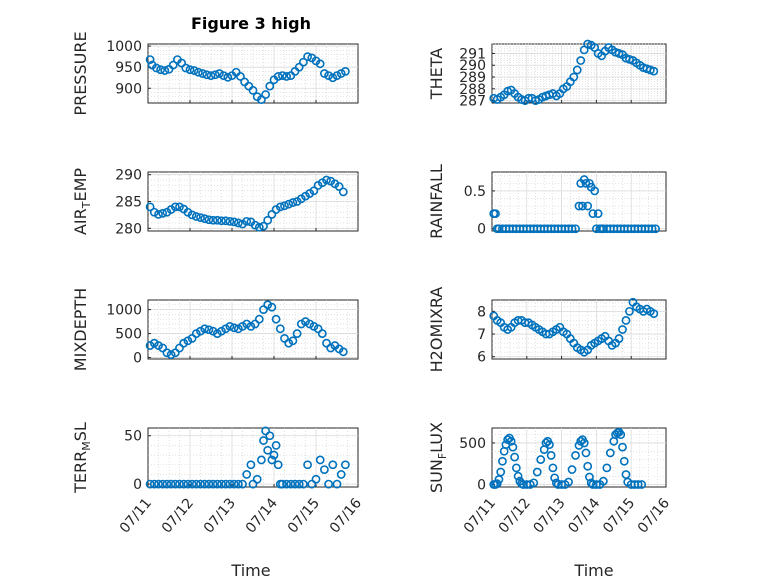 This screenshot has height=583, width=778. What do you see at coordinates (436, 201) in the screenshot?
I see `y-axis-label: RAINFALL` at bounding box center [436, 201].